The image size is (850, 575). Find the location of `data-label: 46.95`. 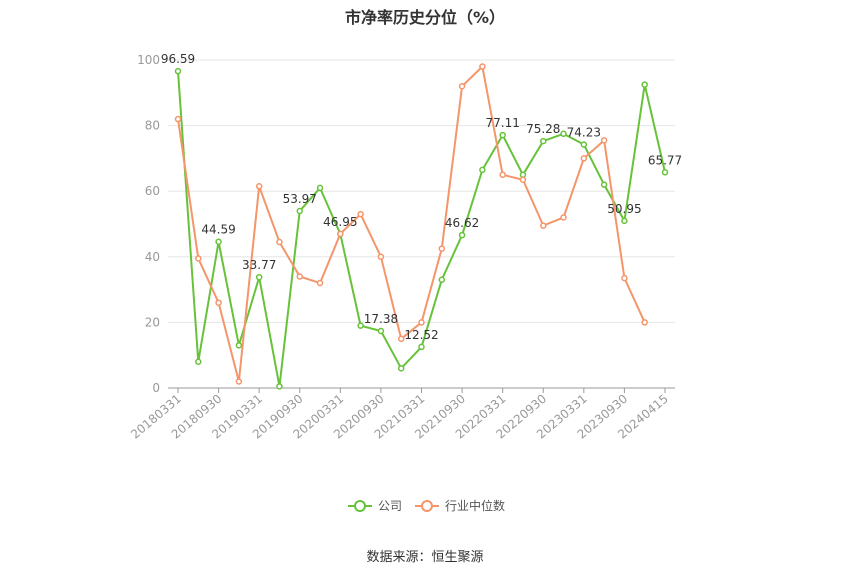

data-label: 46.95 is located at coordinates (340, 222).